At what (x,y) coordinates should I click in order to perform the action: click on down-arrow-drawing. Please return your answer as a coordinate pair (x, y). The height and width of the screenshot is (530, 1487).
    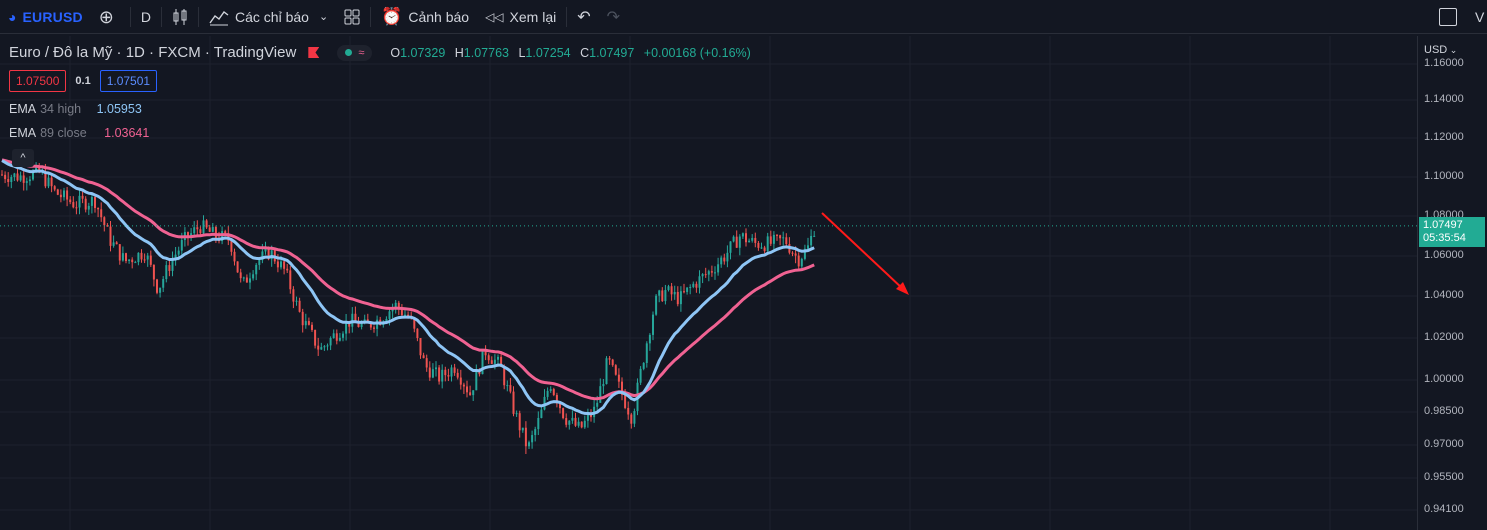
    Looking at the image, I should click on (865, 253).